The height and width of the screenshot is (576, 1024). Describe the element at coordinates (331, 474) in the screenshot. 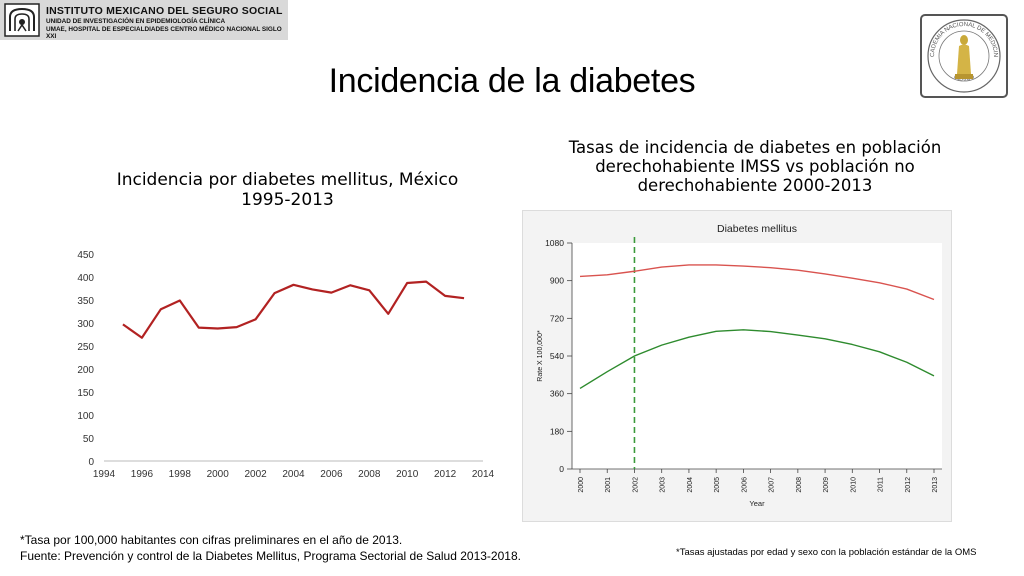

I see `left-x-tick-label: 2006` at that location.